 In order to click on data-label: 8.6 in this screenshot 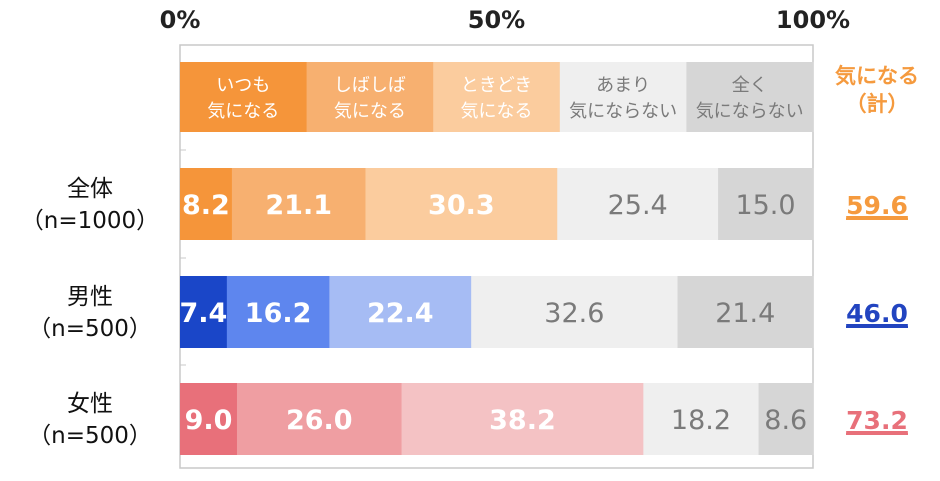, I will do `click(785, 420)`.